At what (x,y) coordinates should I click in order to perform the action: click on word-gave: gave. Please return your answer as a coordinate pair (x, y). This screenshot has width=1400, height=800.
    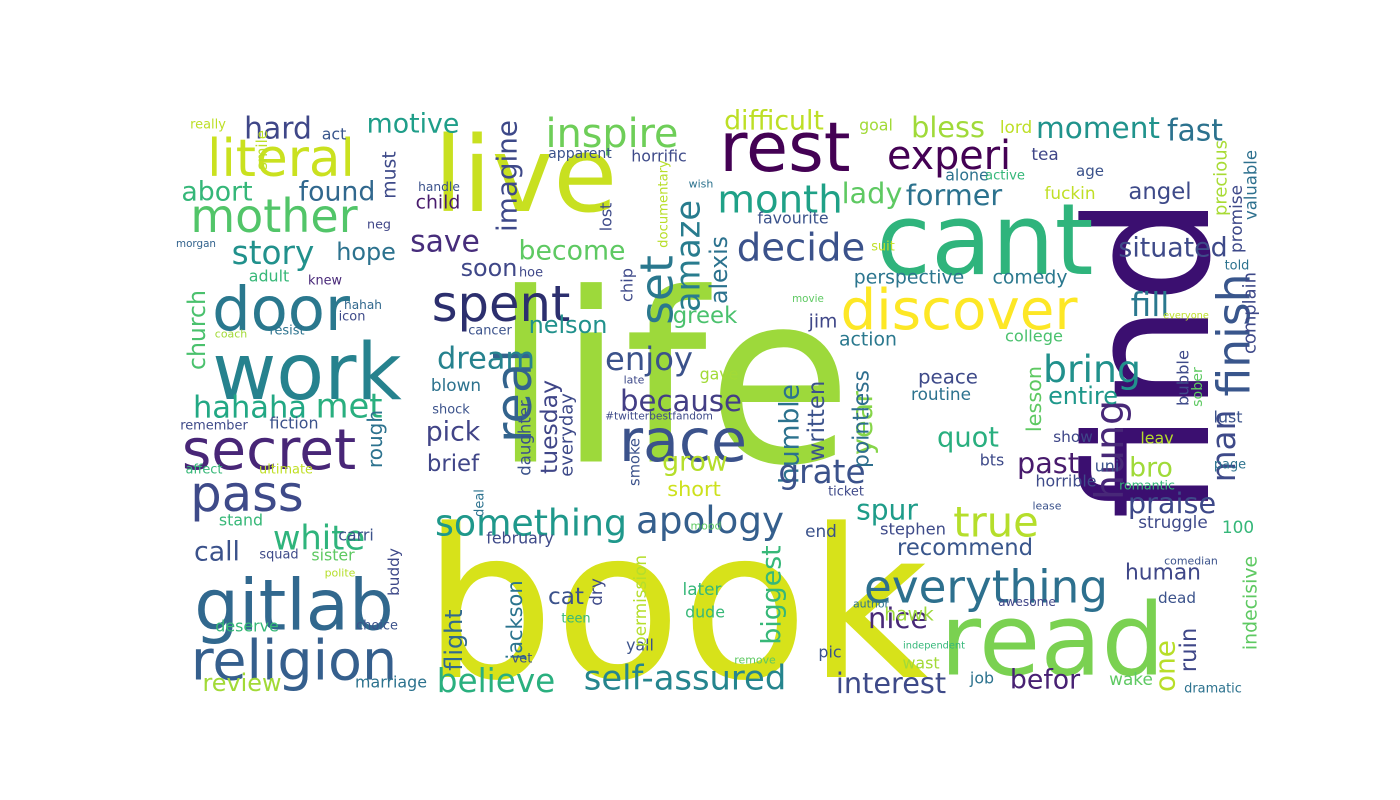
    Looking at the image, I should click on (719, 374).